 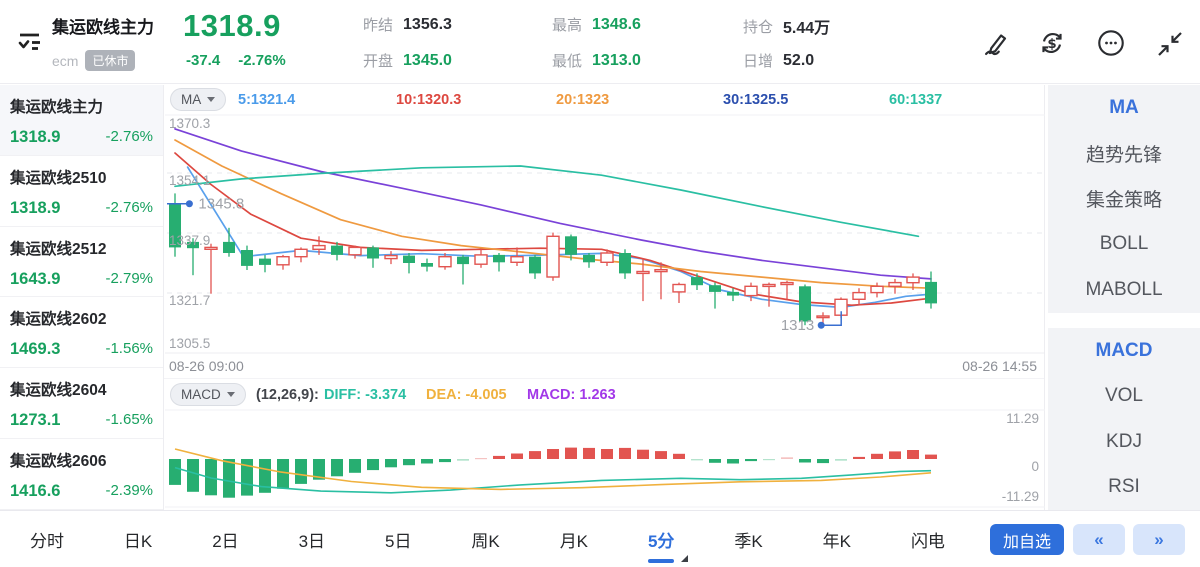 I want to click on sub-indicator-group: MACD VOL KDJ RSI, so click(x=1124, y=419).